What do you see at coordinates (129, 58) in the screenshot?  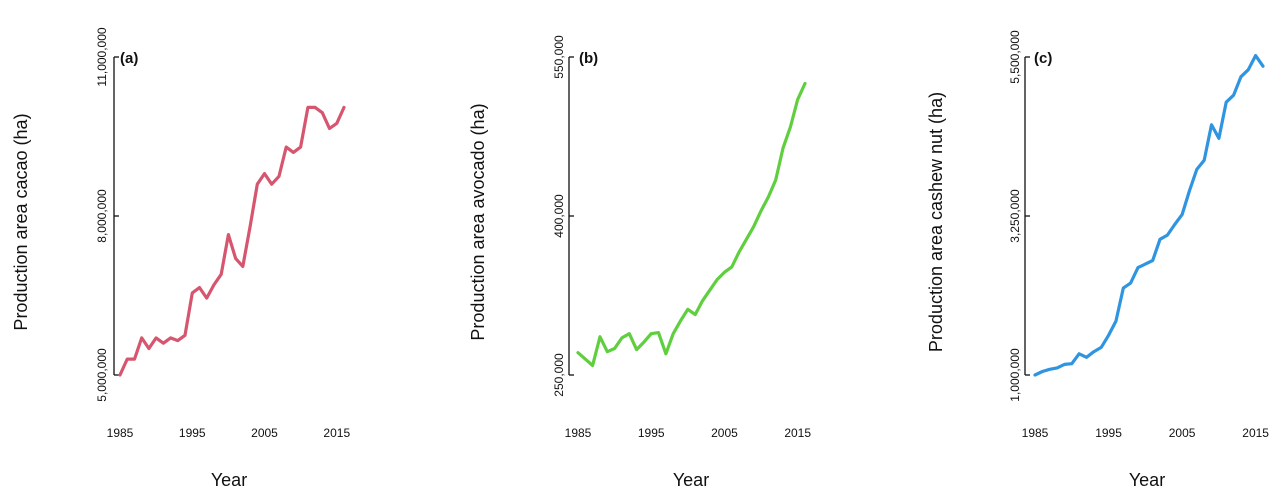 I see `panel-label: (a)` at bounding box center [129, 58].